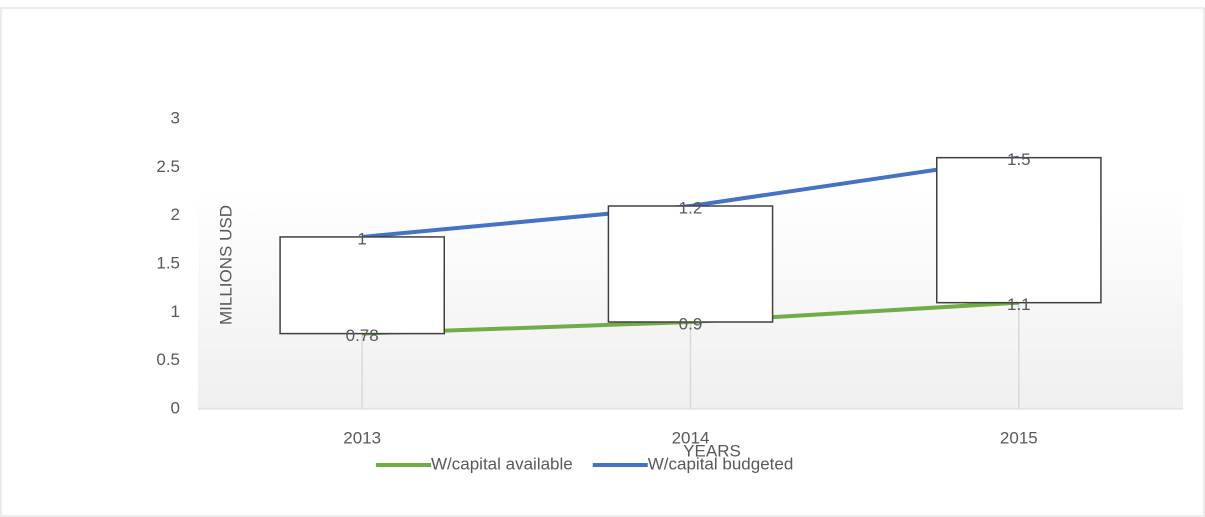  Describe the element at coordinates (362, 335) in the screenshot. I see `data-label: 0.78` at that location.